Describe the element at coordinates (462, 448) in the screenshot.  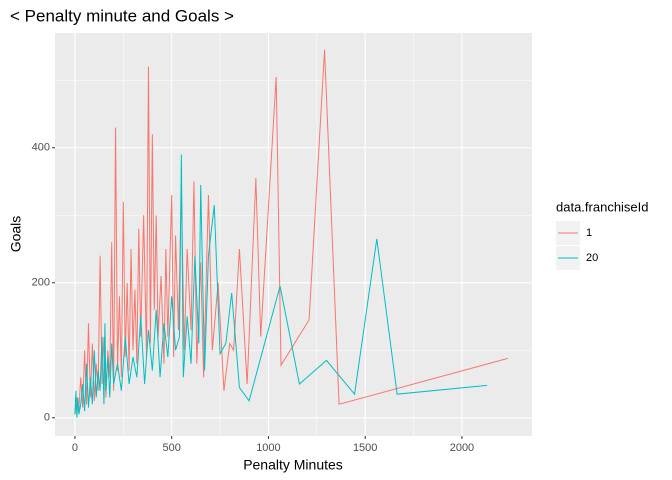
I see `x-tick-label: 2000` at that location.